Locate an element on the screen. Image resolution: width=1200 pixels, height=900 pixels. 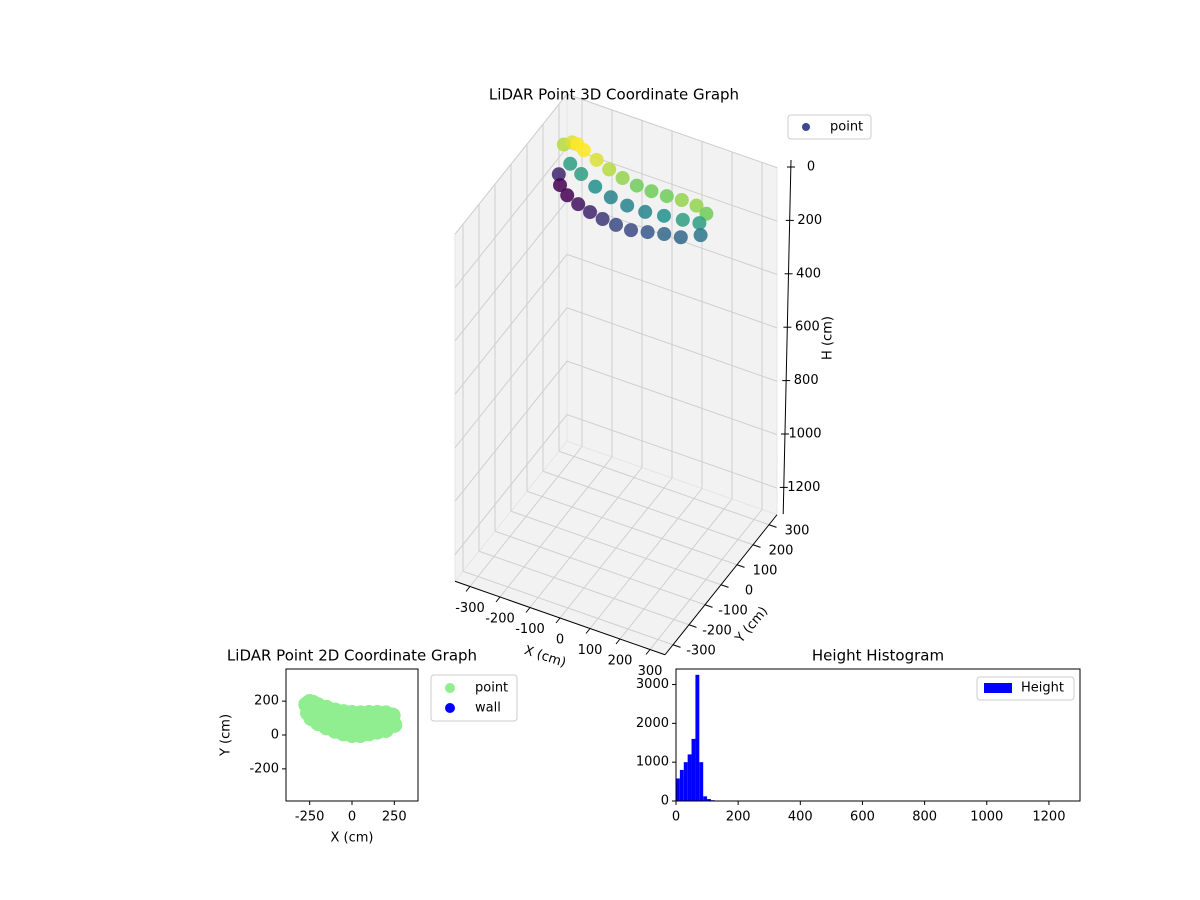
z-tick-label: 1200 is located at coordinates (803, 487).